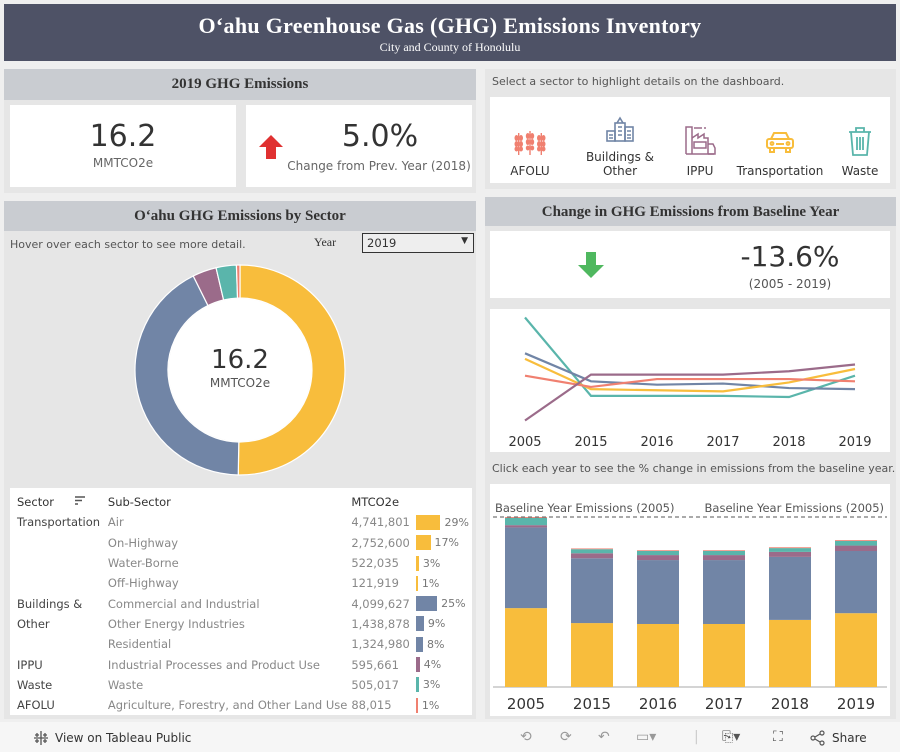 The height and width of the screenshot is (752, 900). Describe the element at coordinates (566, 737) in the screenshot. I see `redo-icon: ⟳` at that location.